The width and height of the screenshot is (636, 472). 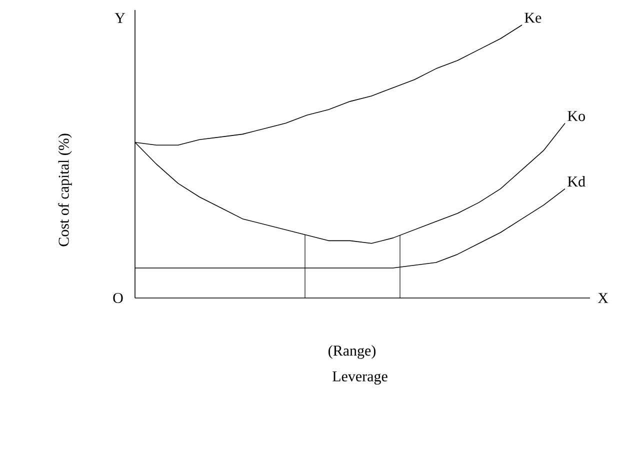 What do you see at coordinates (360, 378) in the screenshot?
I see `x-axis-title: Leverage` at bounding box center [360, 378].